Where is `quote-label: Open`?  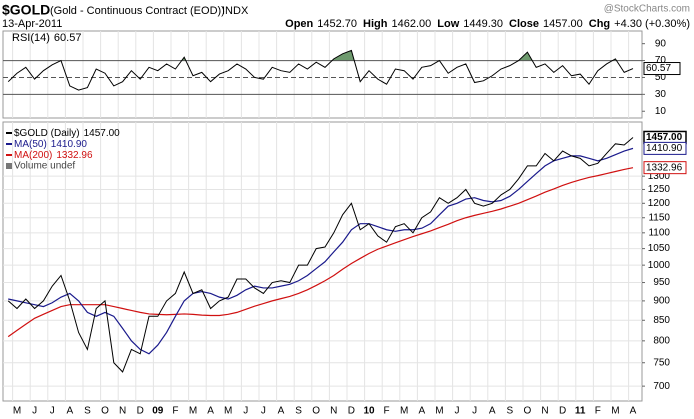 quote-label: Open is located at coordinates (299, 24).